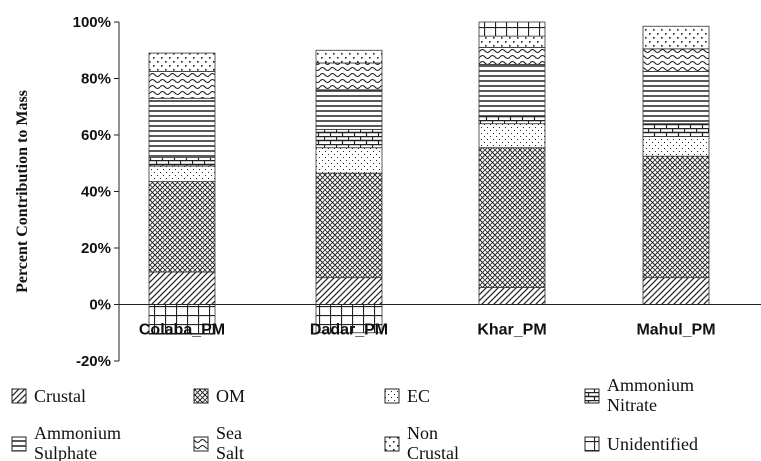  I want to click on y-tick-label: -20%, so click(93, 361).